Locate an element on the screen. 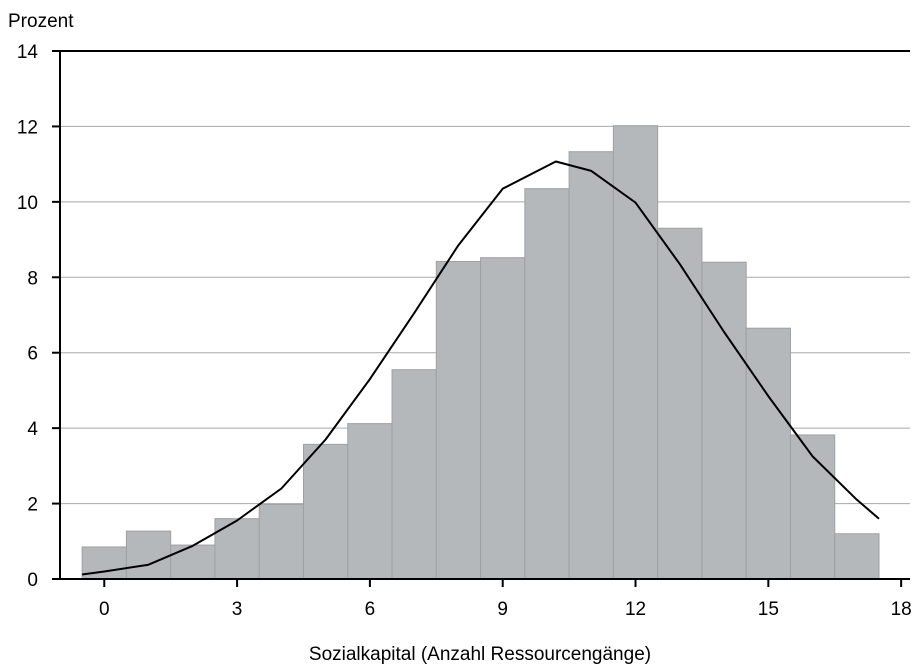  y-axis-title: Prozent is located at coordinates (41, 21).